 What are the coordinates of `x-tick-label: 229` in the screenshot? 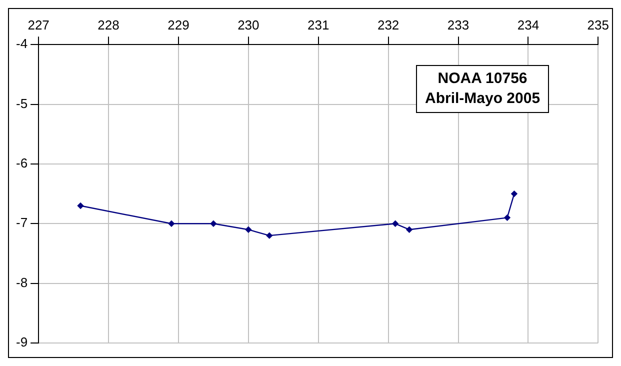 It's located at (179, 24).